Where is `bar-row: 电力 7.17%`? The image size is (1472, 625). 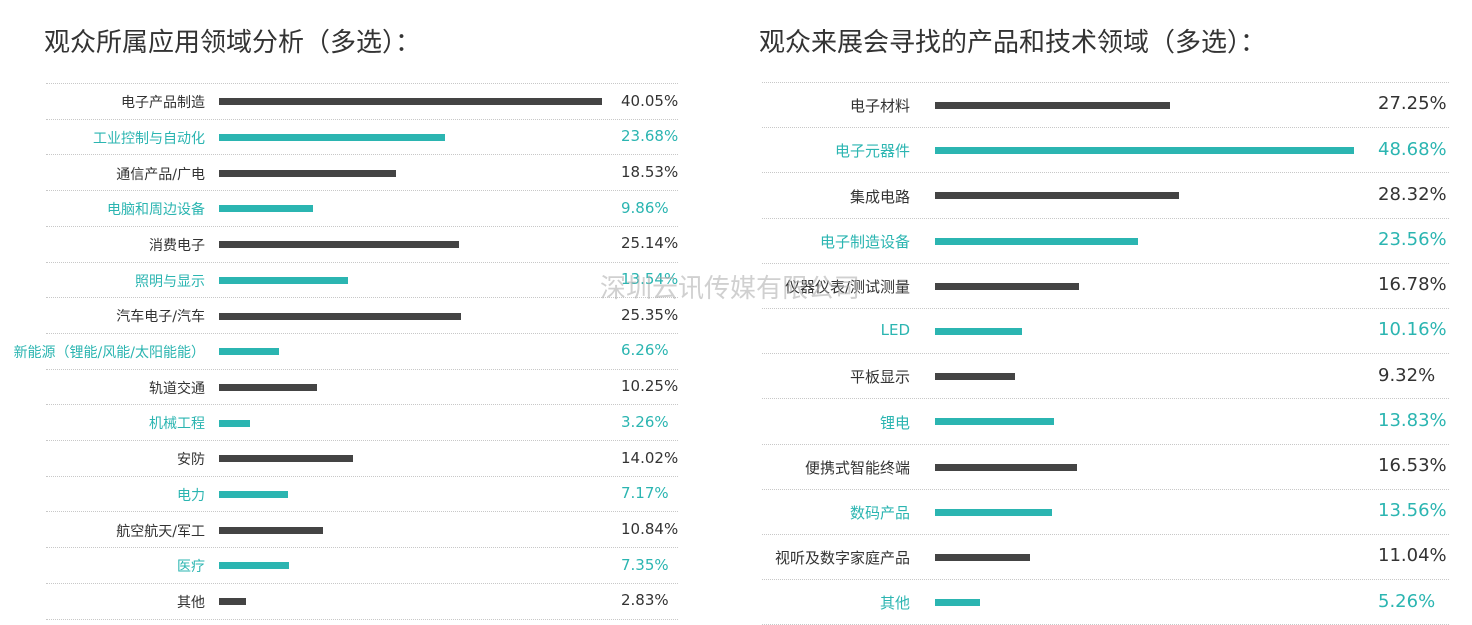 bar-row: 电力 7.17% is located at coordinates (345, 494).